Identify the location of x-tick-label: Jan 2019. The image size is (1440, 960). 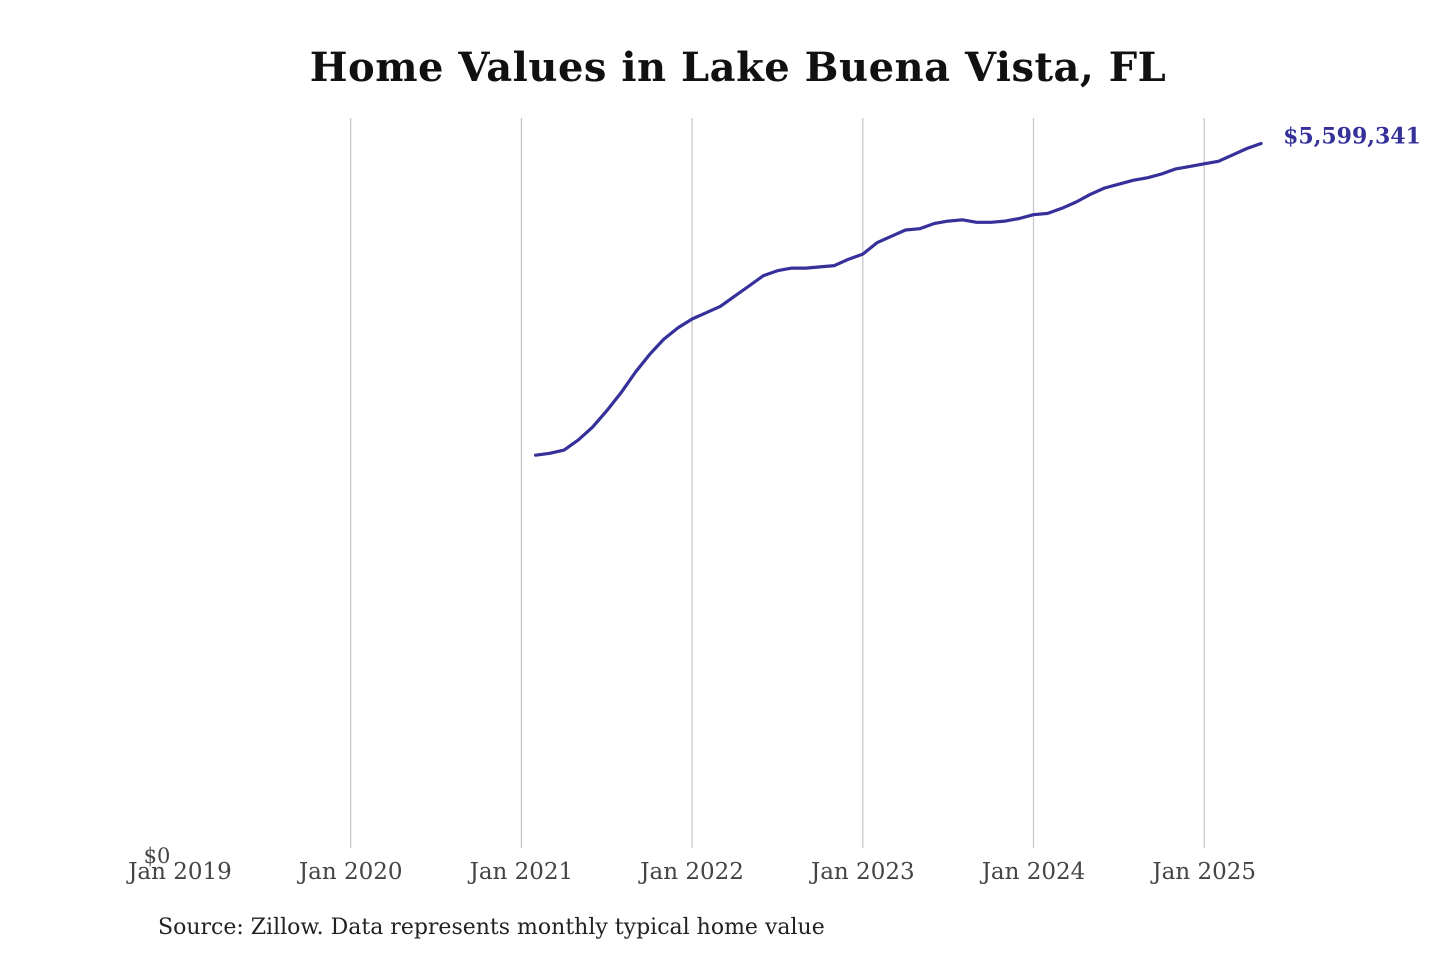
(179, 872).